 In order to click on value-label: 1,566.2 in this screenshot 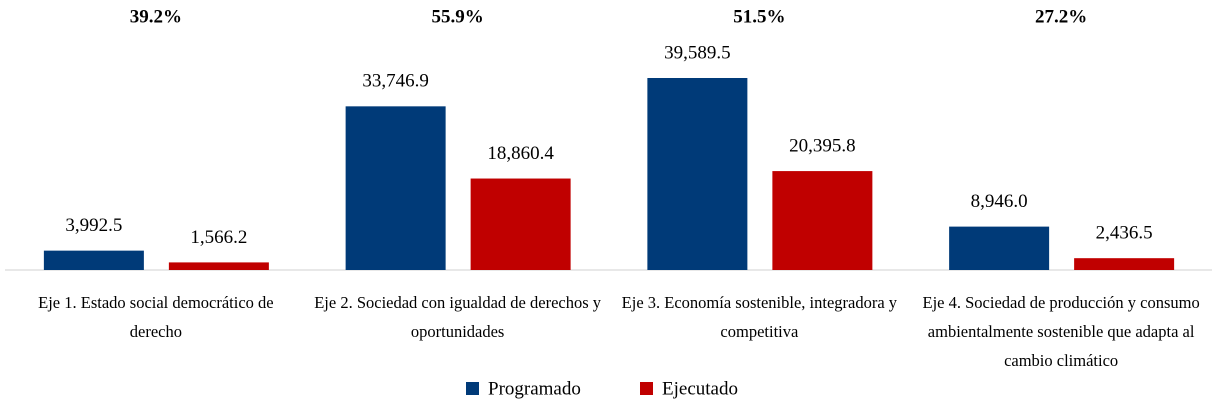, I will do `click(218, 237)`.